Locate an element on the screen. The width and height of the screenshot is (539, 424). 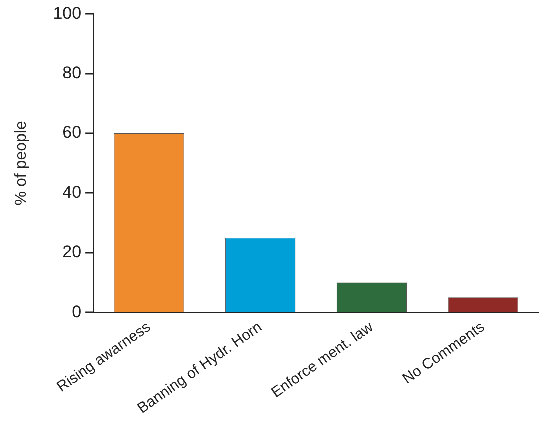
y-tick-label: 80 is located at coordinates (72, 73).